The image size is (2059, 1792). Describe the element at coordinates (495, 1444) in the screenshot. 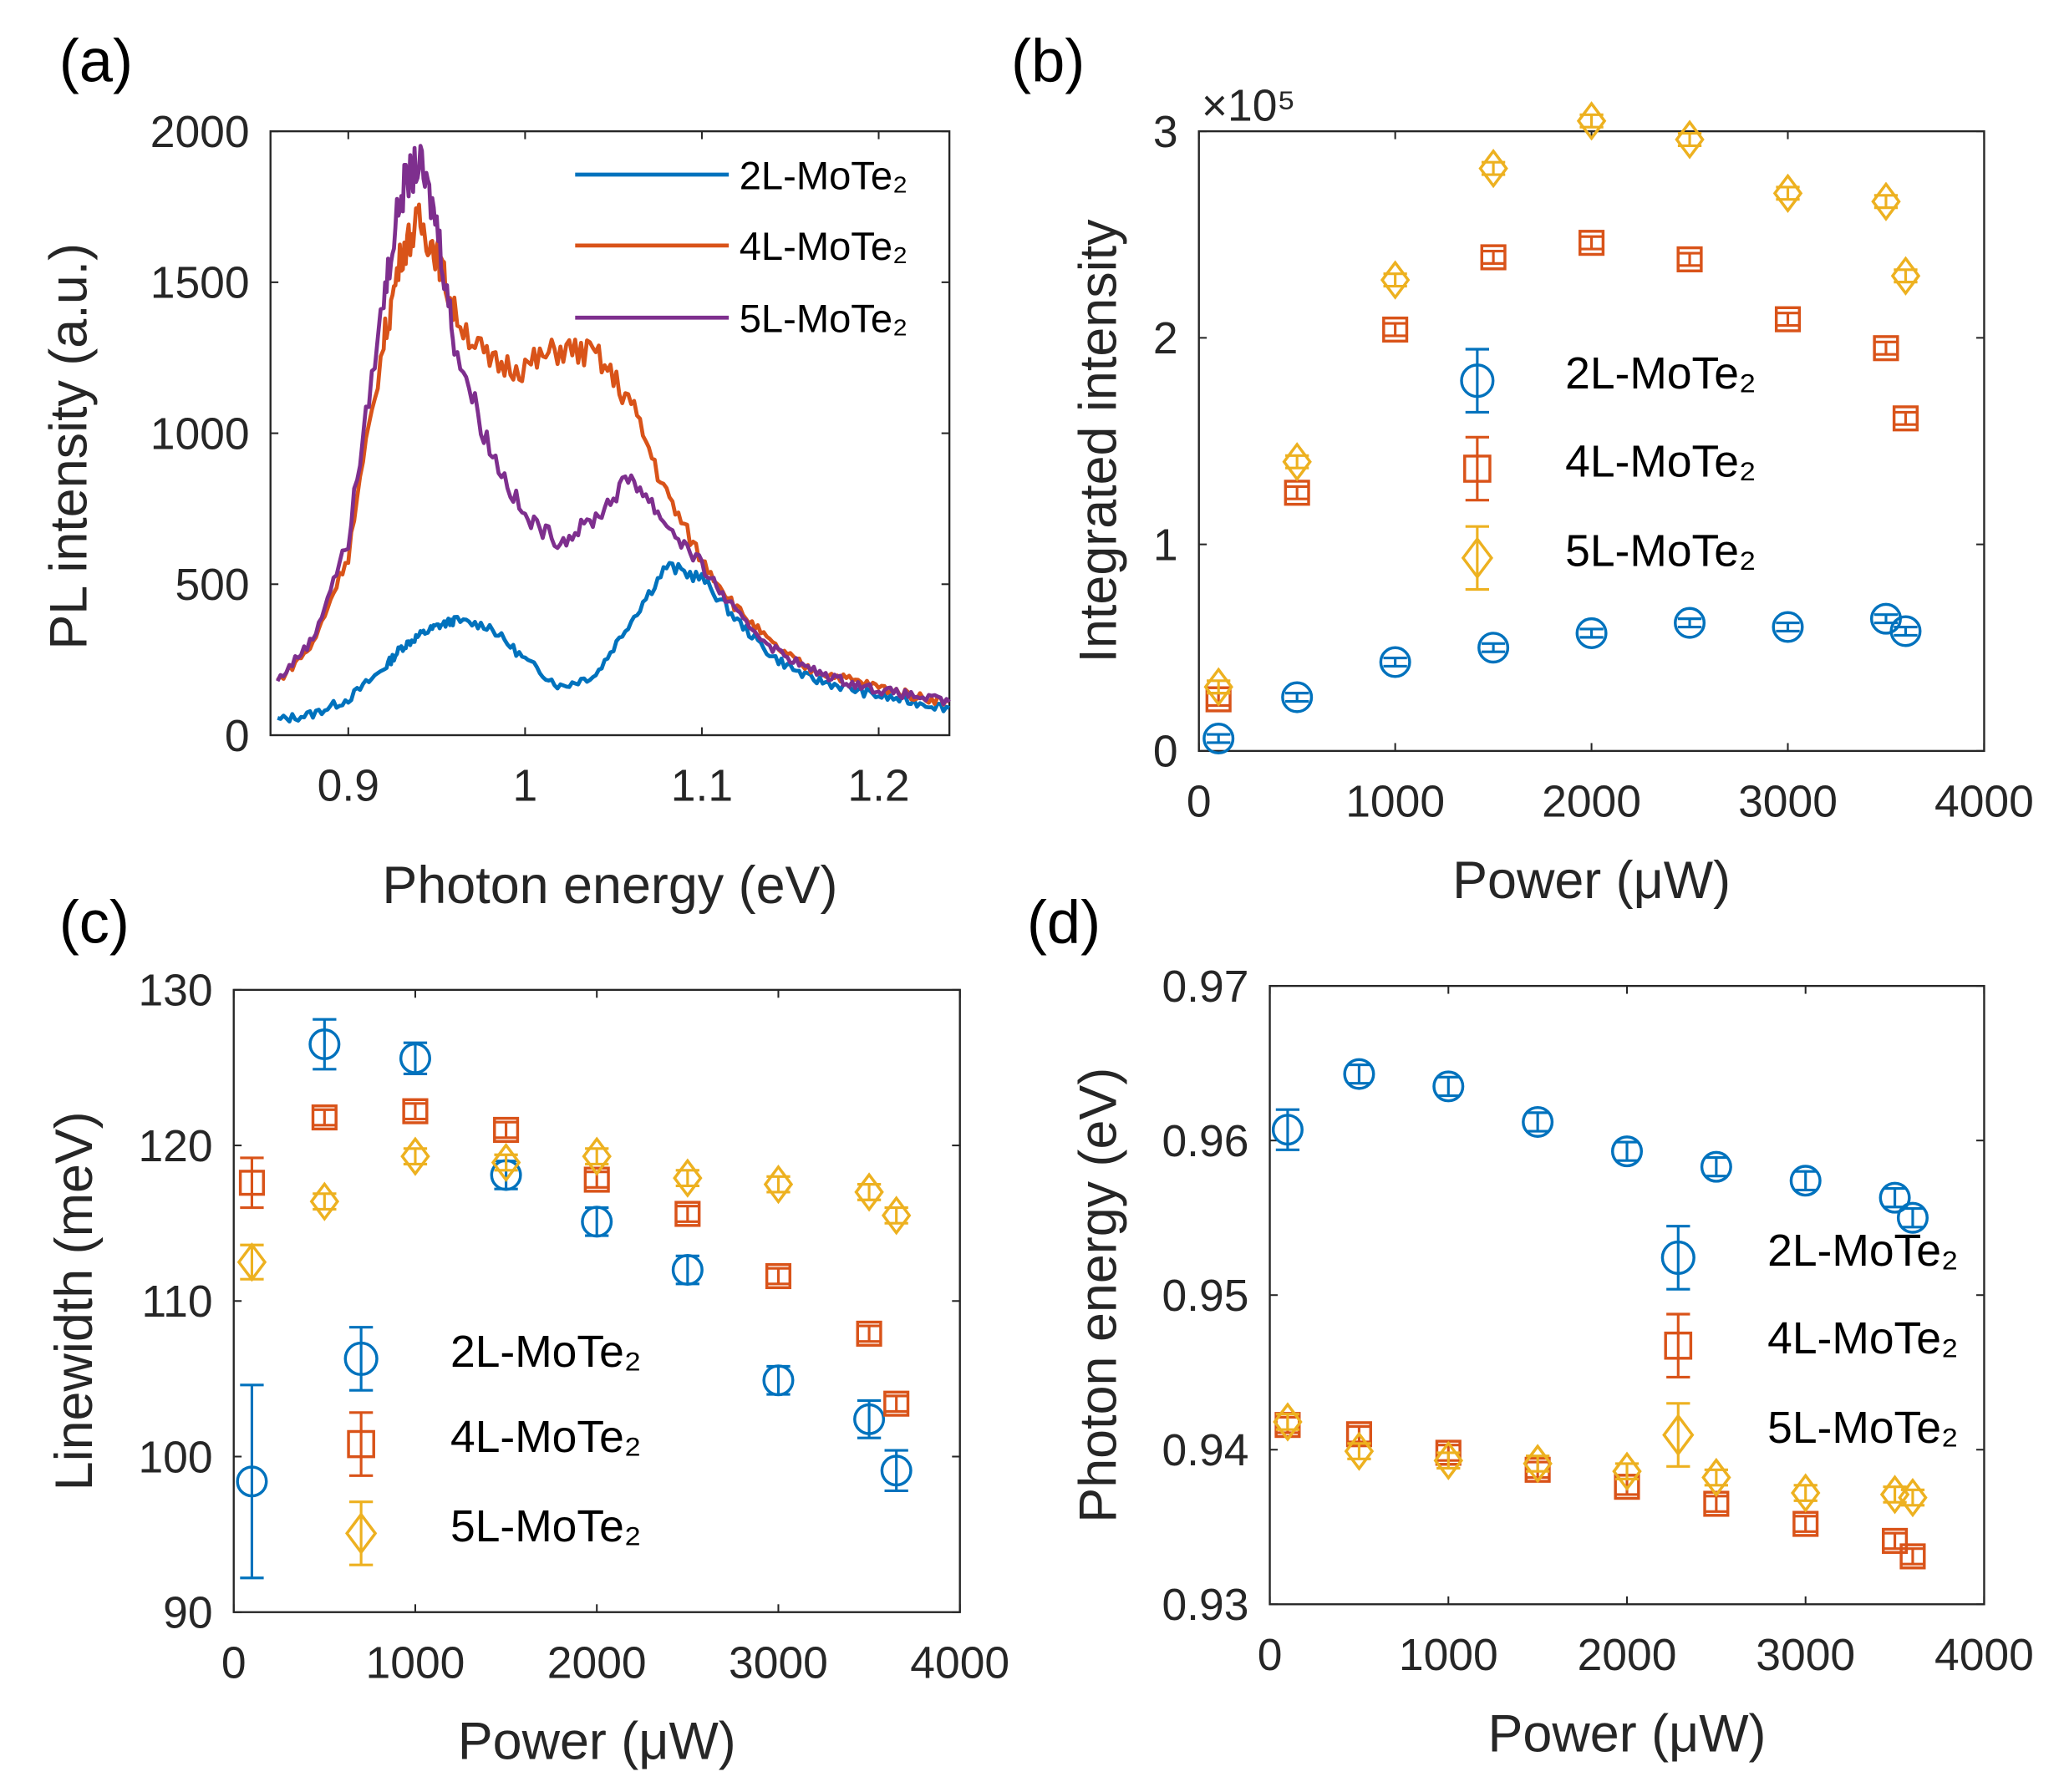

I see `legend-entry: 4L-MoTe₂` at that location.